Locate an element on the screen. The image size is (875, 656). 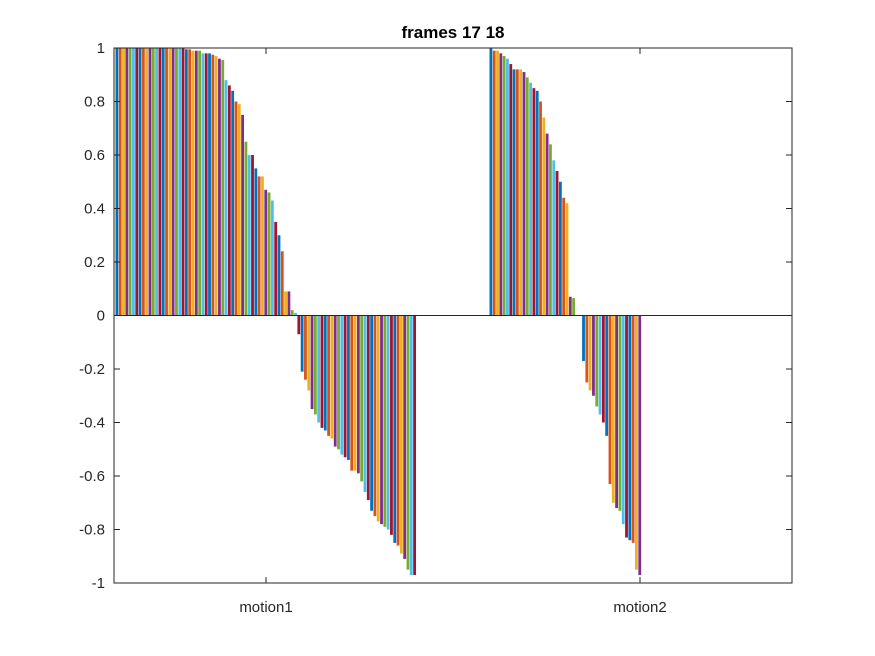
chart-title: frames 17 18 is located at coordinates (452, 32).